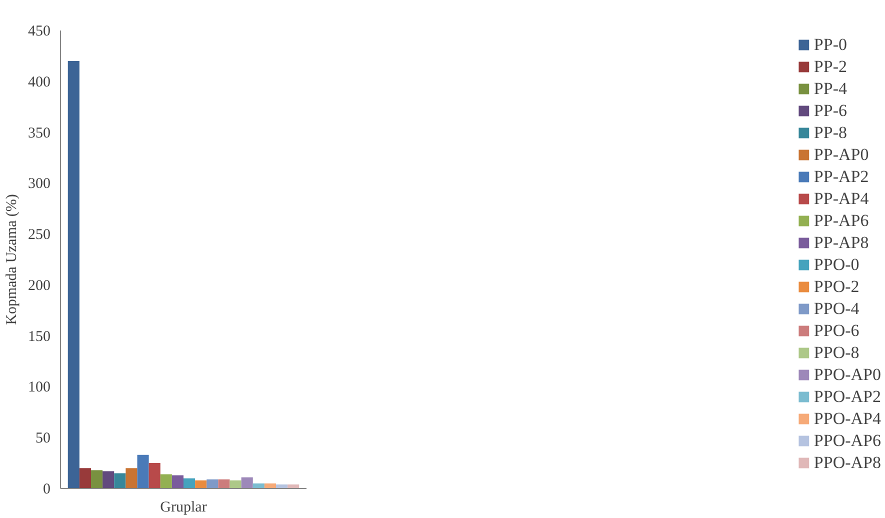 The height and width of the screenshot is (518, 885). I want to click on legend-label: PP-AP0, so click(841, 154).